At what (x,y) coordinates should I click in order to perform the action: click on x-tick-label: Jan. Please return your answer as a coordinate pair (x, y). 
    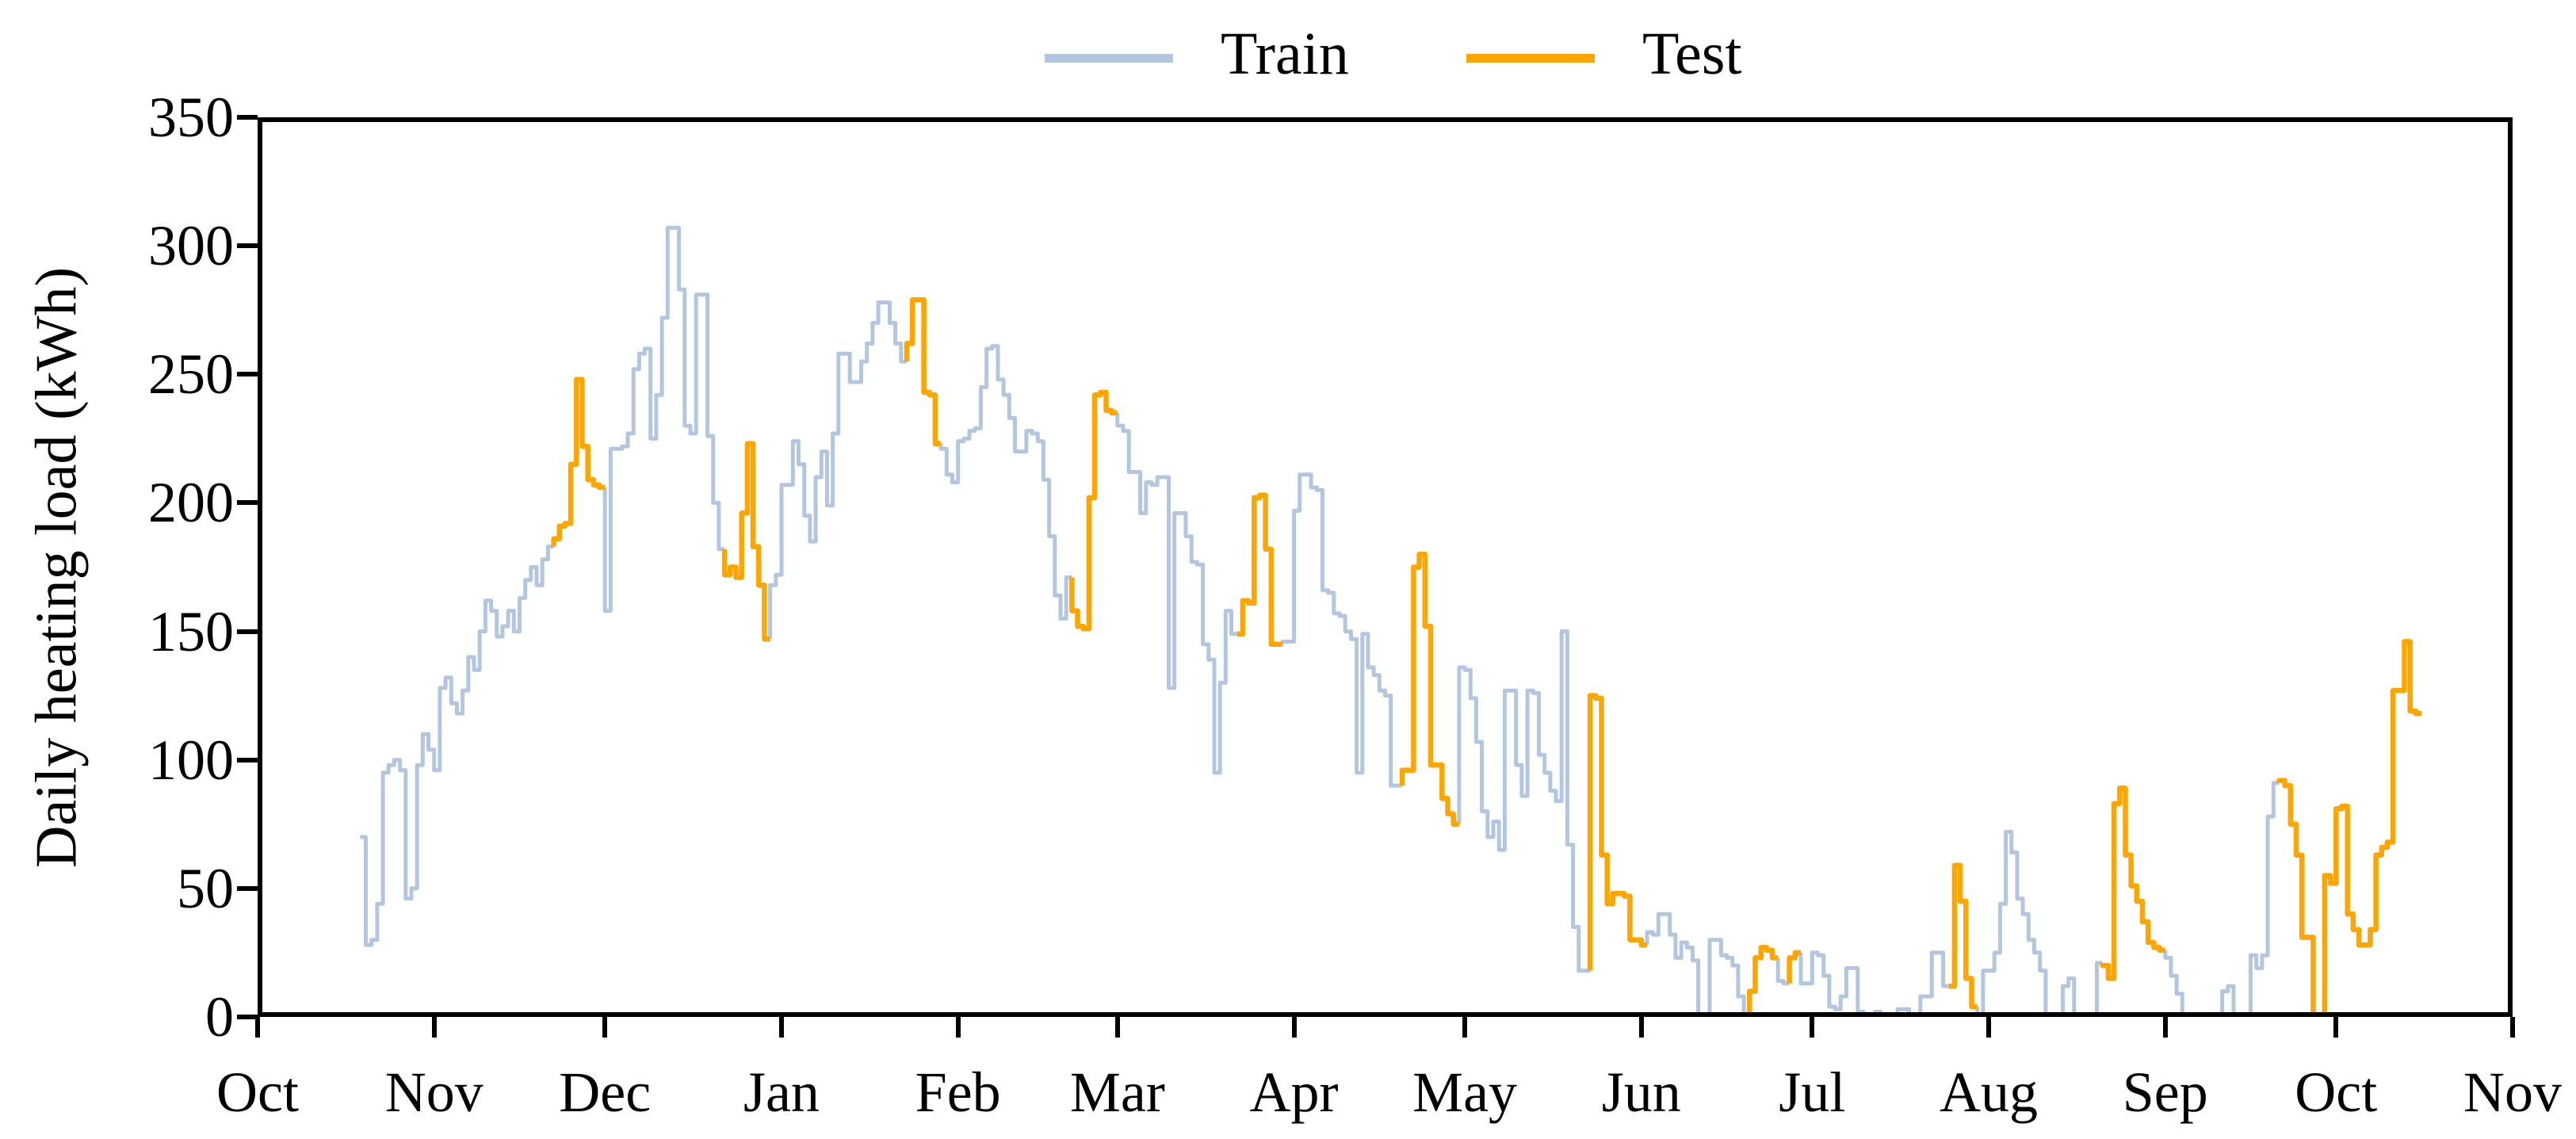
    Looking at the image, I should click on (781, 1092).